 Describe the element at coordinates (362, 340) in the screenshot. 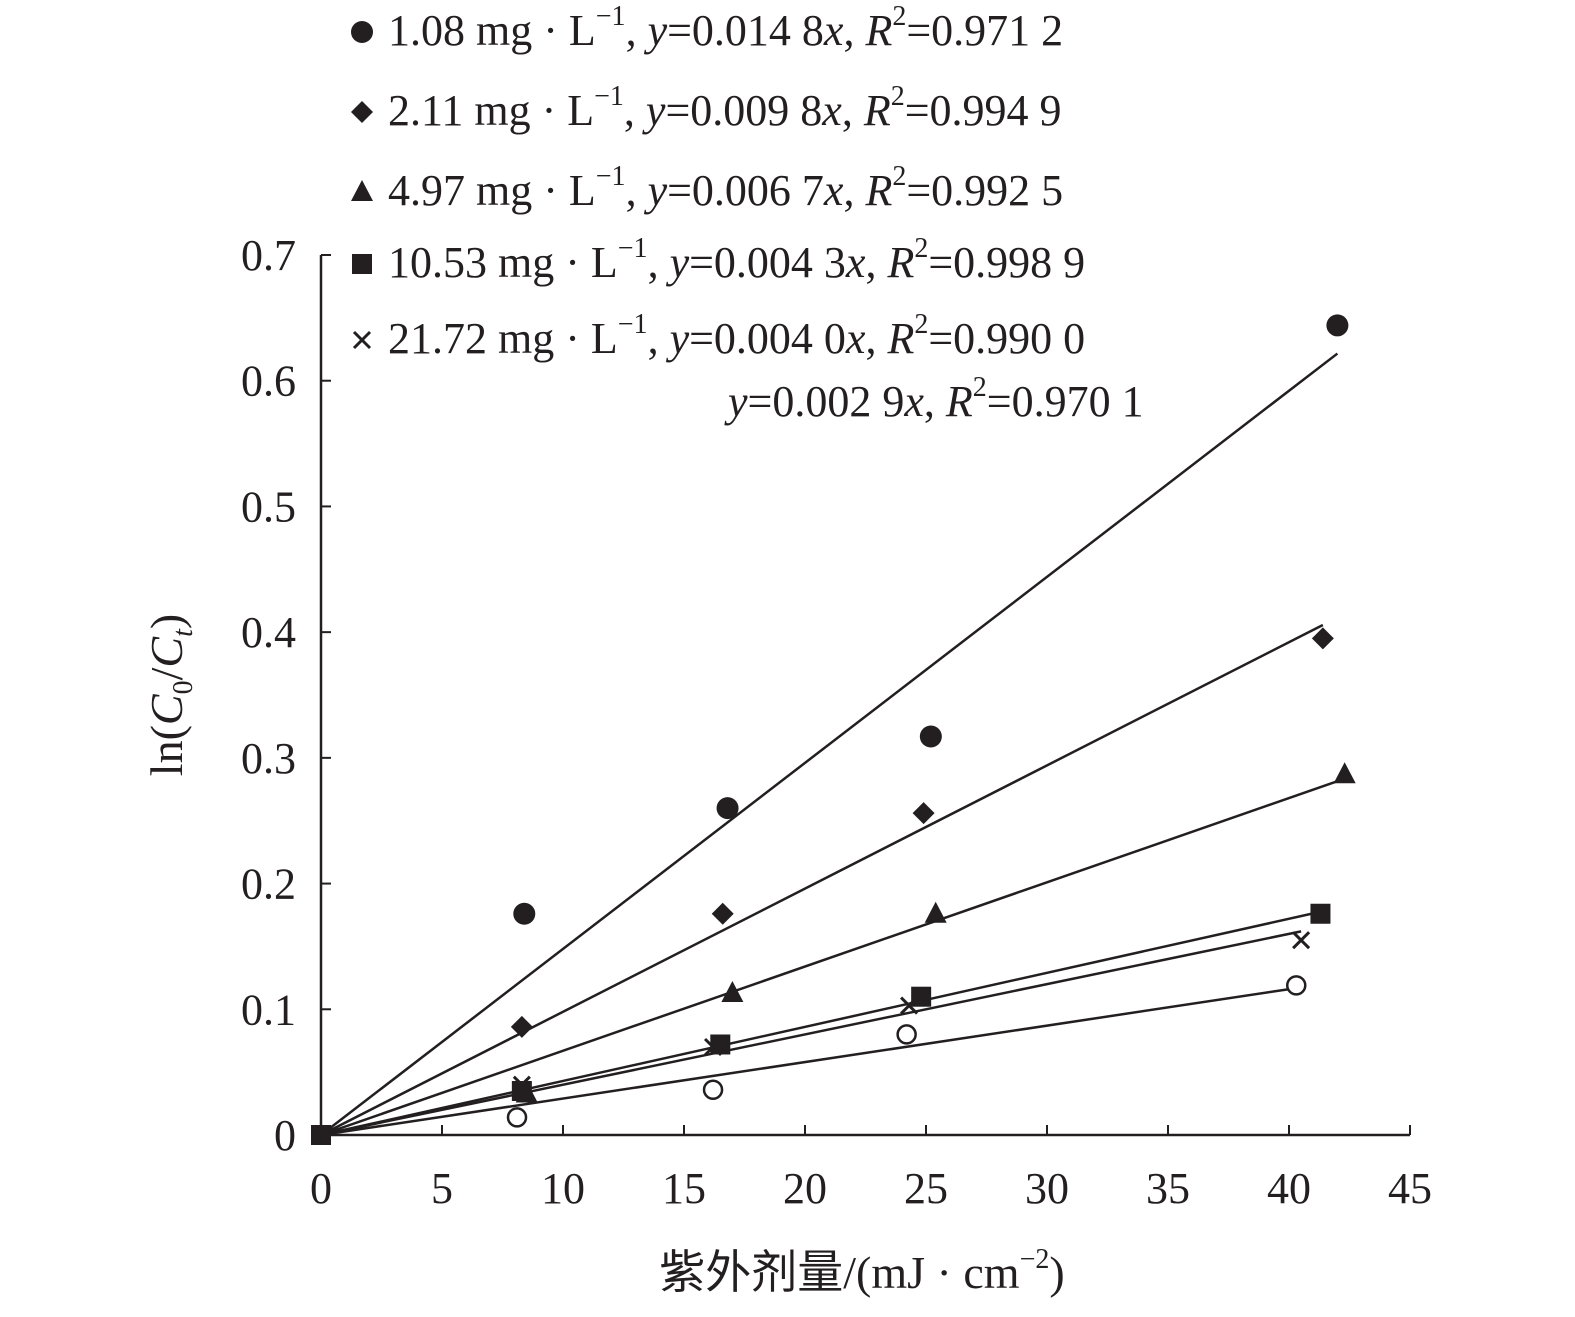

I see `legend-marker-cross` at that location.